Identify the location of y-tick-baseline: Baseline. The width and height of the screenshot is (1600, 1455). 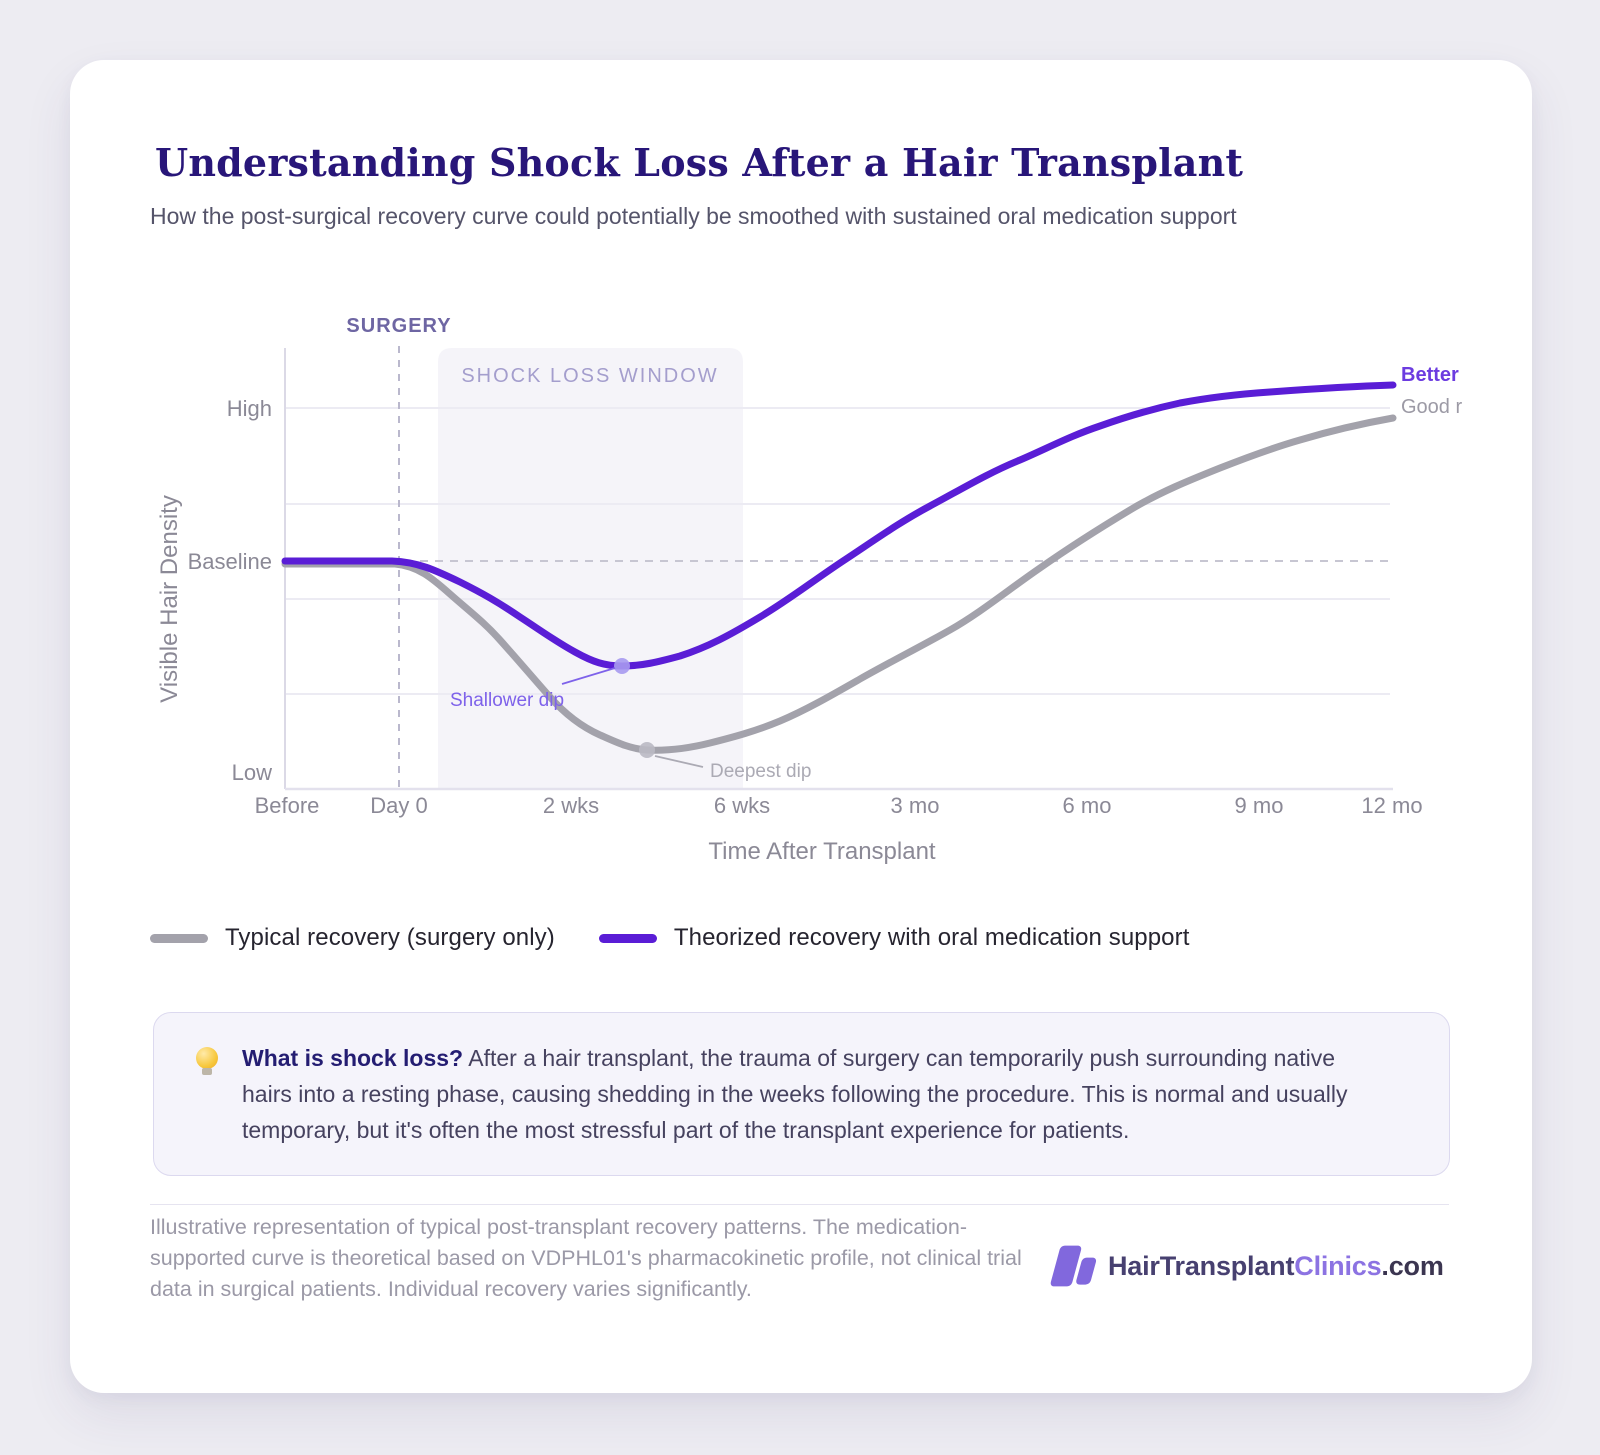
(230, 561).